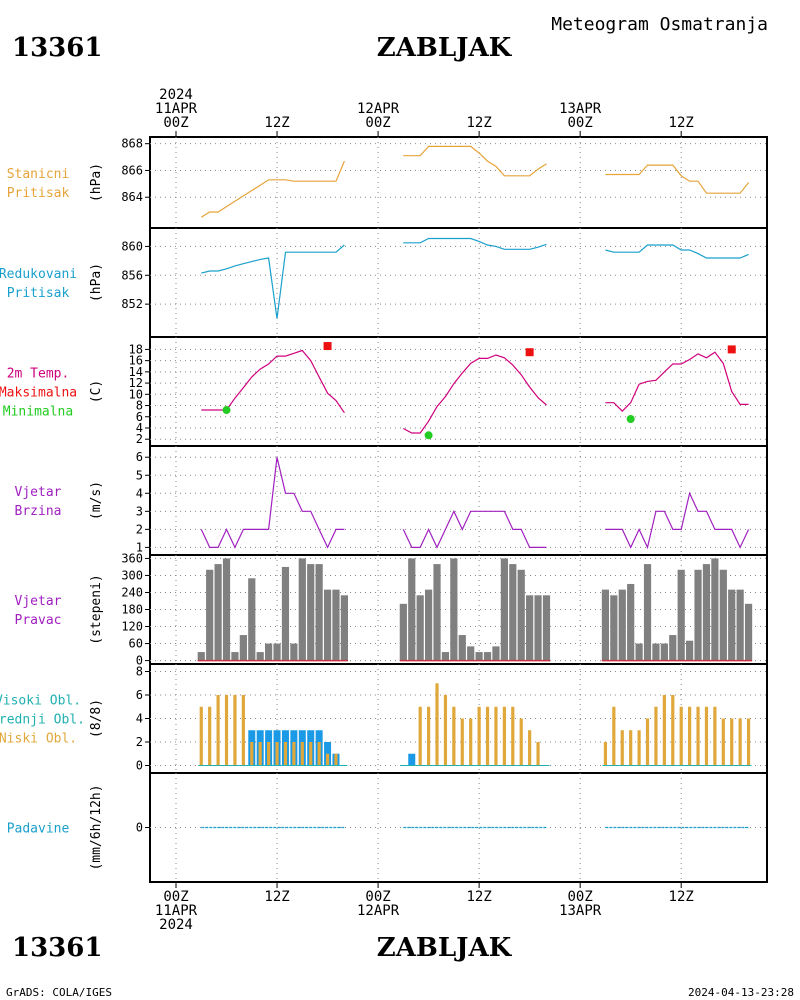  Describe the element at coordinates (384, 282) in the screenshot. I see `panel-reduced-pressure: 852 856 860 (hPa) Redukovani Pritisak` at that location.